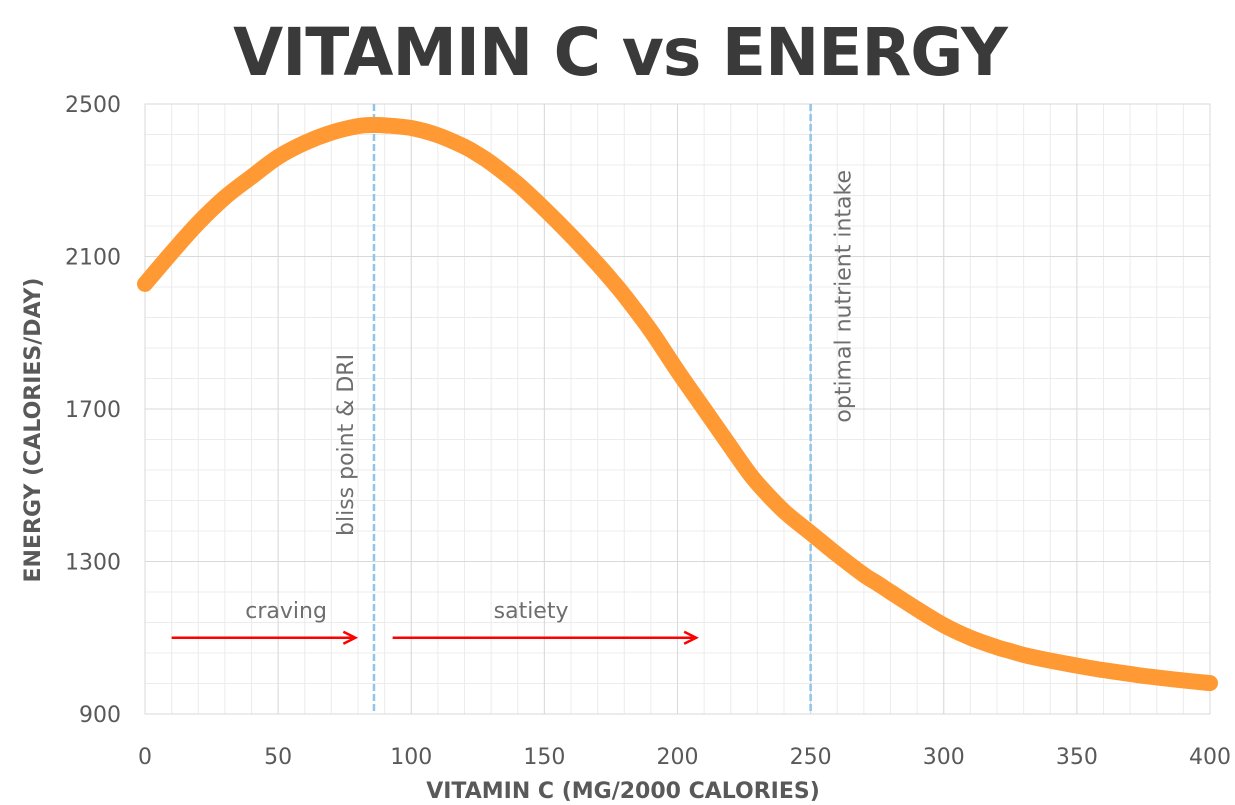 The width and height of the screenshot is (1235, 805). Describe the element at coordinates (278, 757) in the screenshot. I see `x-tick-label: 50` at that location.